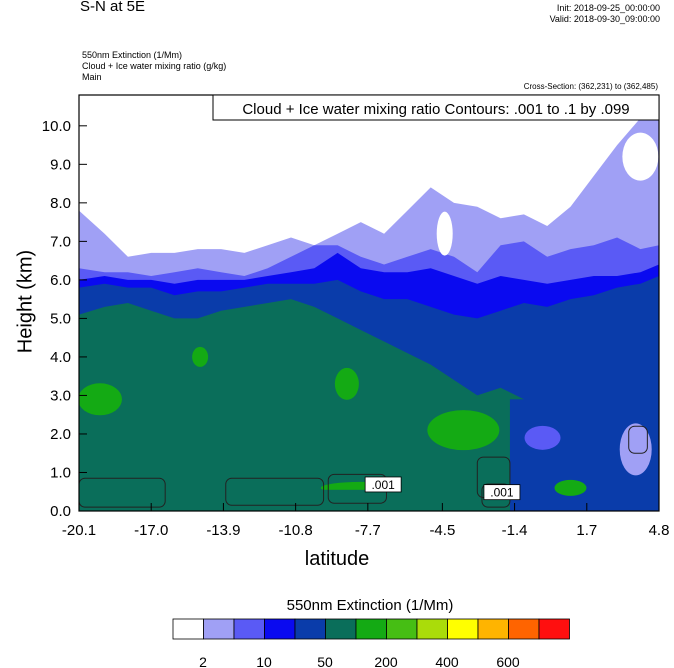 This screenshot has height=668, width=674. Describe the element at coordinates (60, 472) in the screenshot. I see `y-tick-label-1: 1.0` at that location.